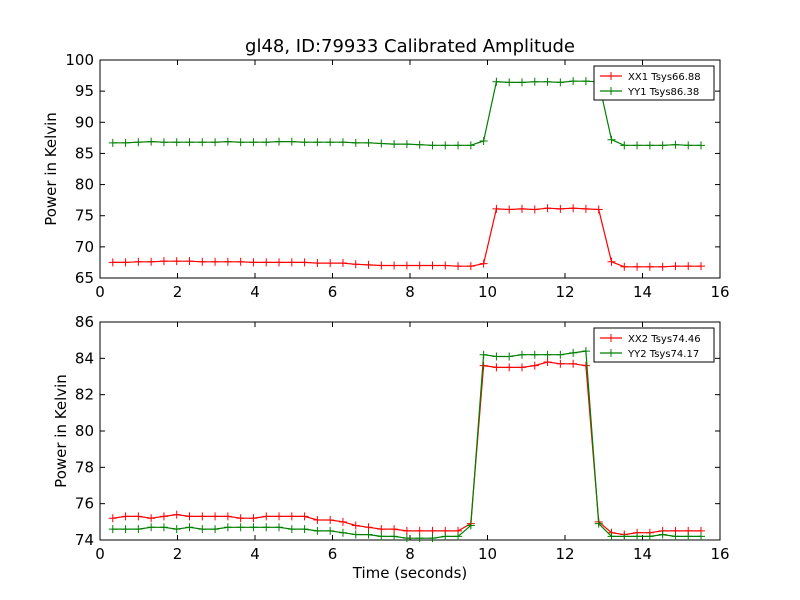 This screenshot has height=600, width=800. I want to click on y-axis-label: Power in Kelvin, so click(61, 431).